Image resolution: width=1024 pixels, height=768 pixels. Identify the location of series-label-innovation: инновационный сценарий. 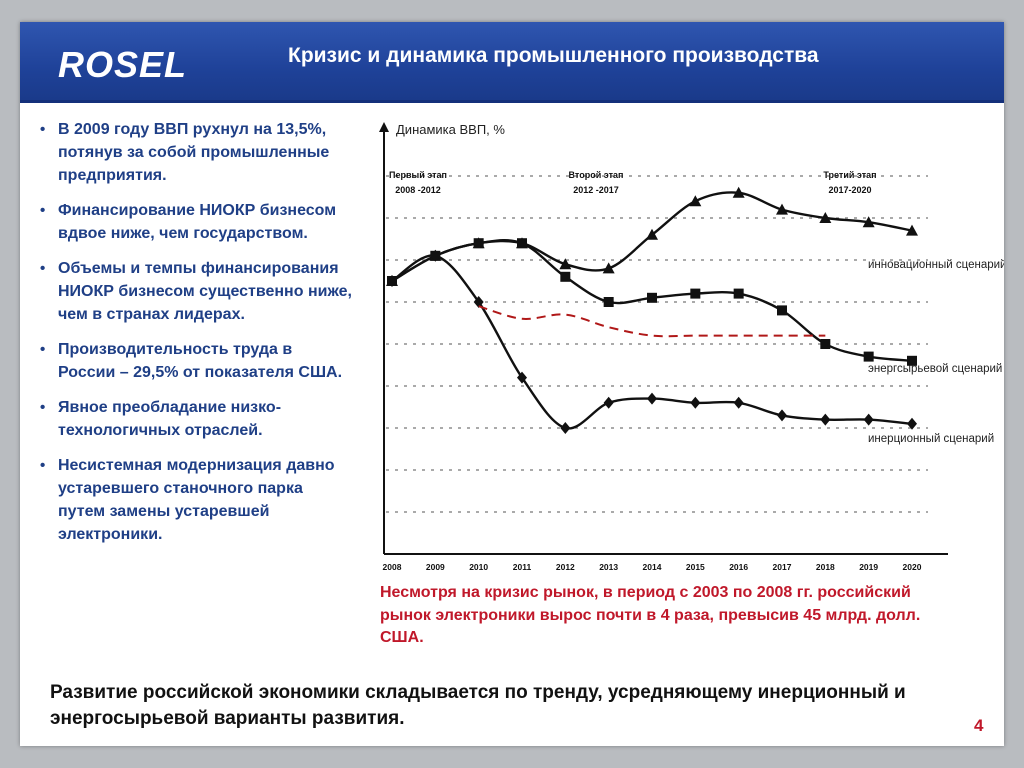
(936, 265).